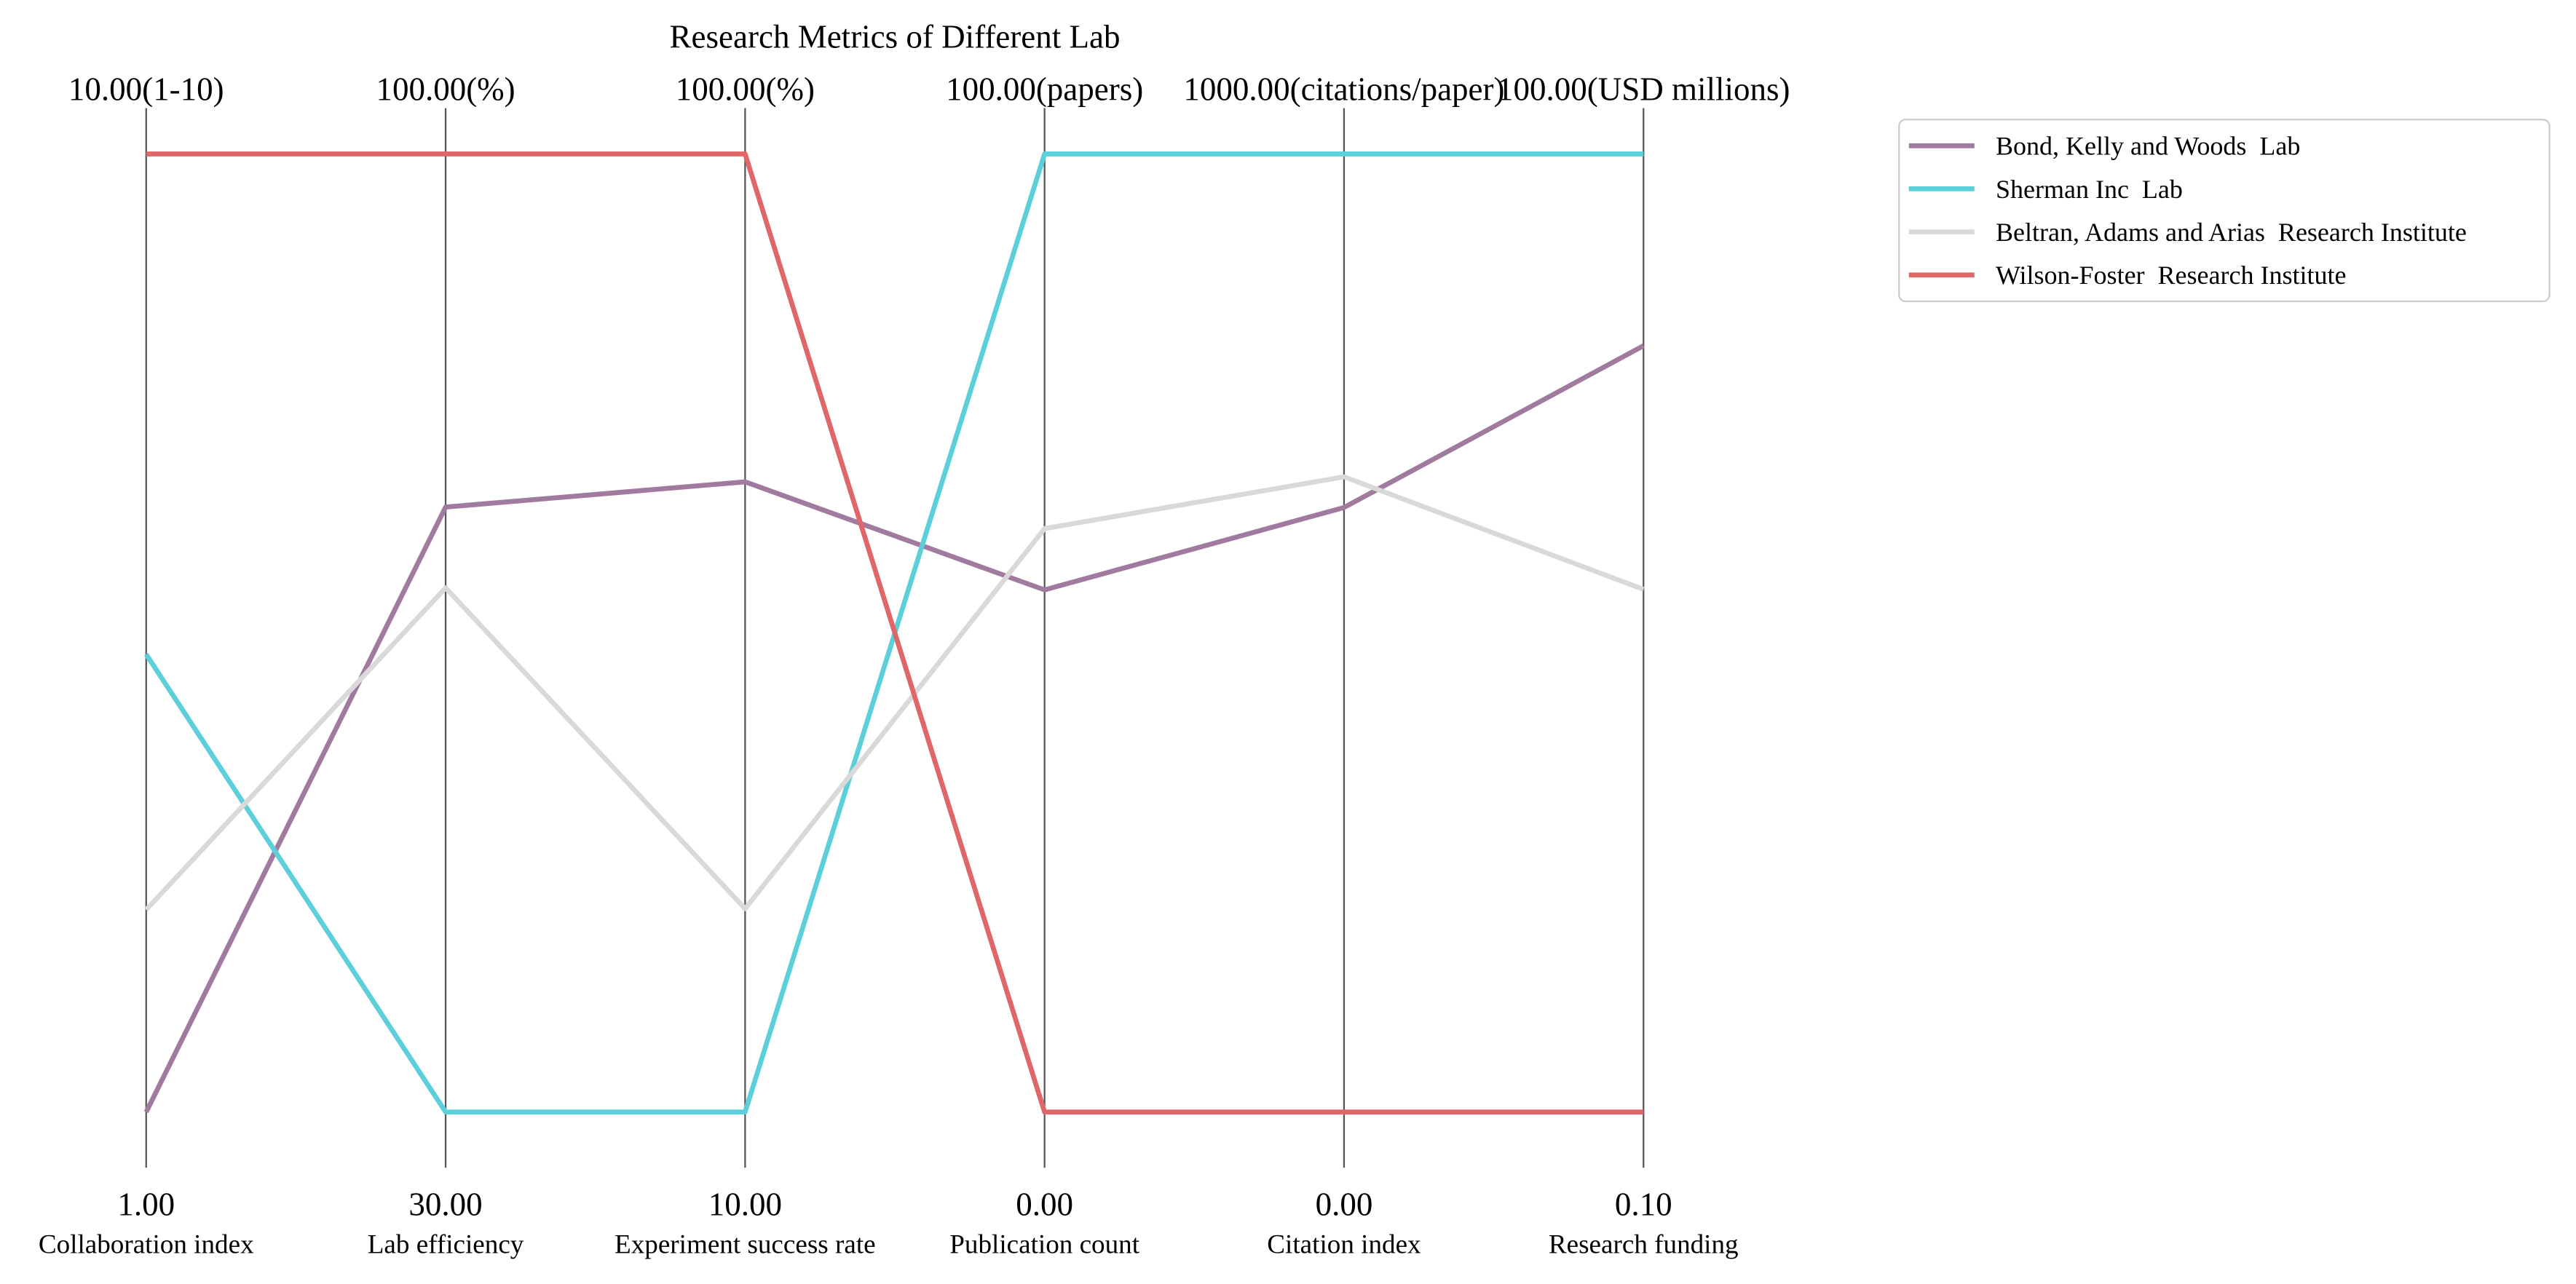 The height and width of the screenshot is (1284, 2576). What do you see at coordinates (445, 1204) in the screenshot?
I see `axis-min-label-lab-efficiency: 30.00` at bounding box center [445, 1204].